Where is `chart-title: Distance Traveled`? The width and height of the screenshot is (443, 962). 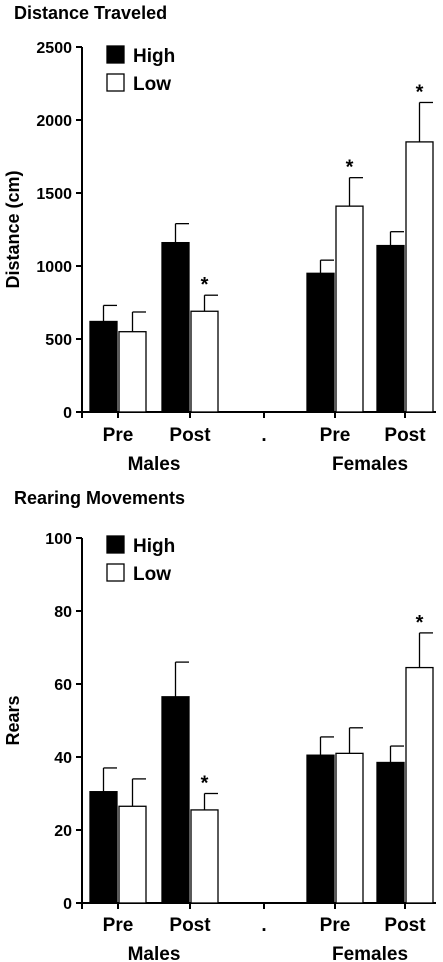
chart-title: Distance Traveled is located at coordinates (90, 13).